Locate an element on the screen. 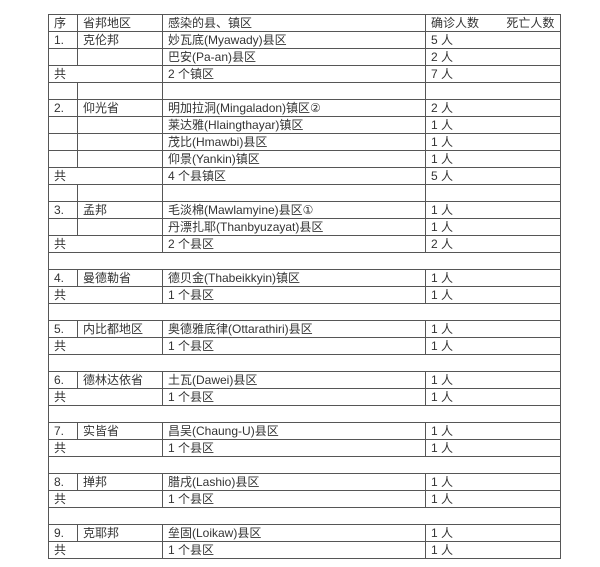  region-cell: 仰光省 is located at coordinates (120, 108).